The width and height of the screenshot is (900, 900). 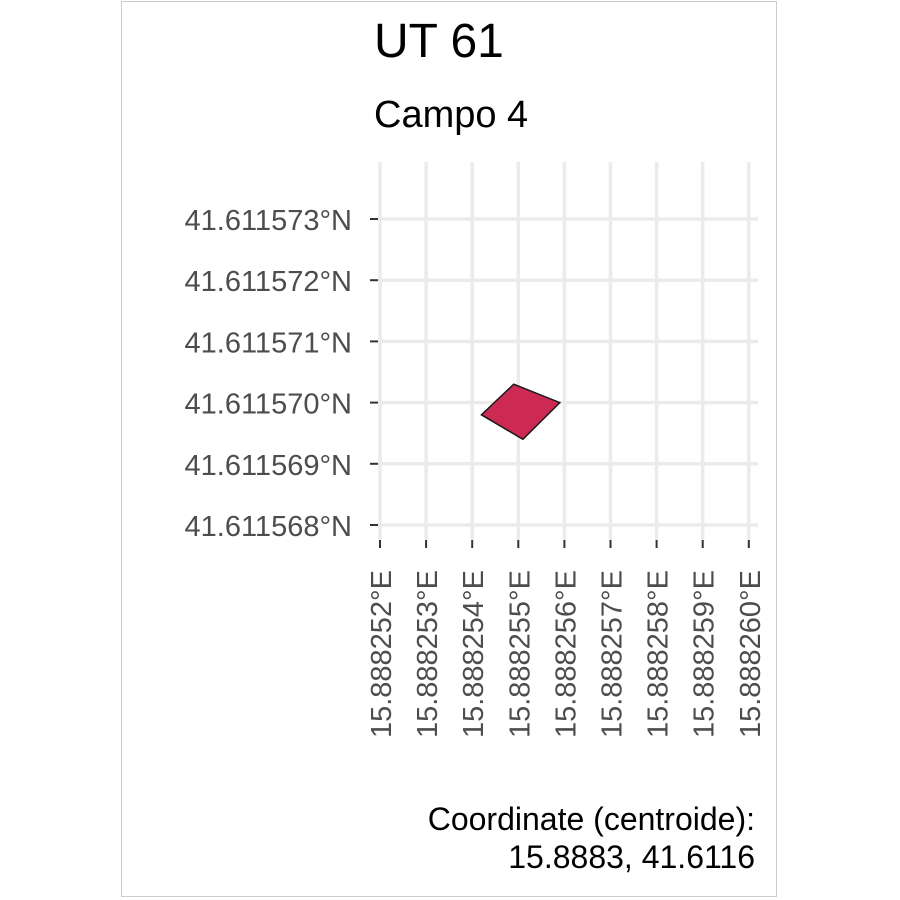 I want to click on caption-line-1: Coordinate (centroide):, so click(x=591, y=819).